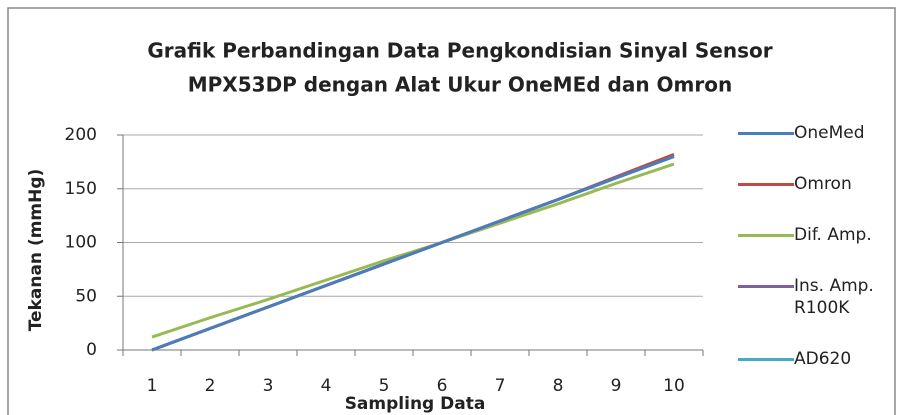  I want to click on x-tick-label: 4, so click(326, 386).